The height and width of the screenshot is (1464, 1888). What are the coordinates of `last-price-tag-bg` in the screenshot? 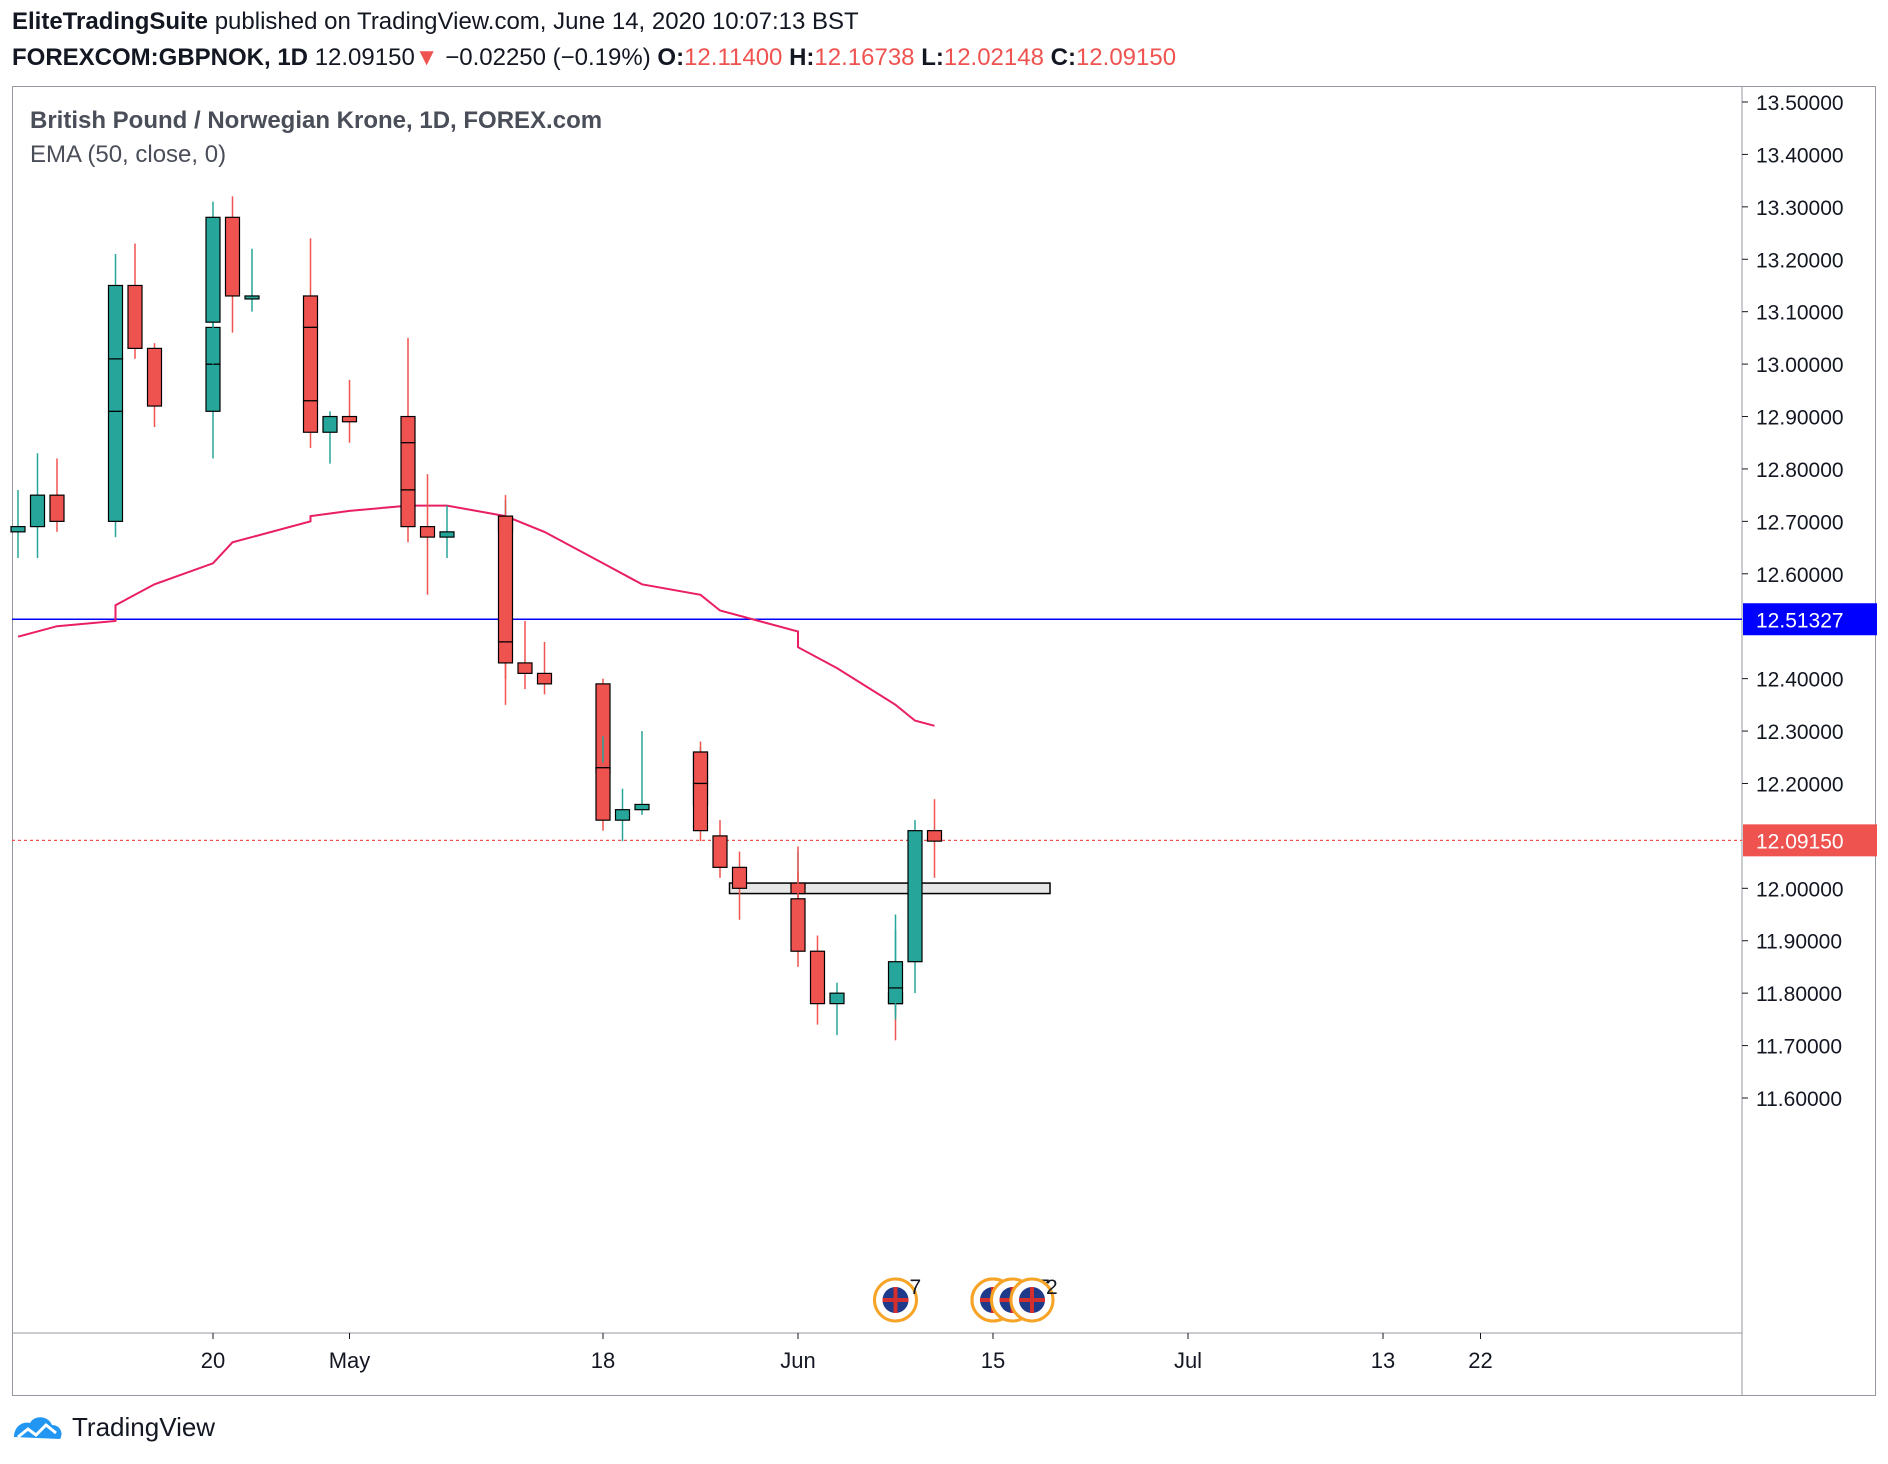 It's located at (1810, 840).